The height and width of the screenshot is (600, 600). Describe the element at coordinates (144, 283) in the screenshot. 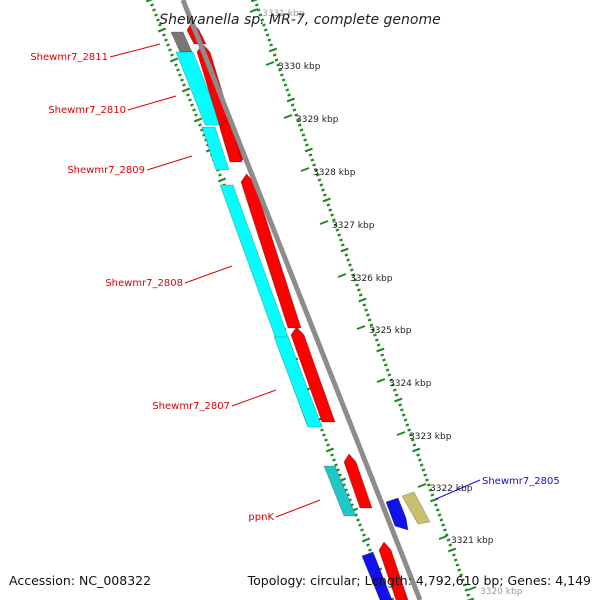

I see `gene-label: Shewmr7_2808` at that location.